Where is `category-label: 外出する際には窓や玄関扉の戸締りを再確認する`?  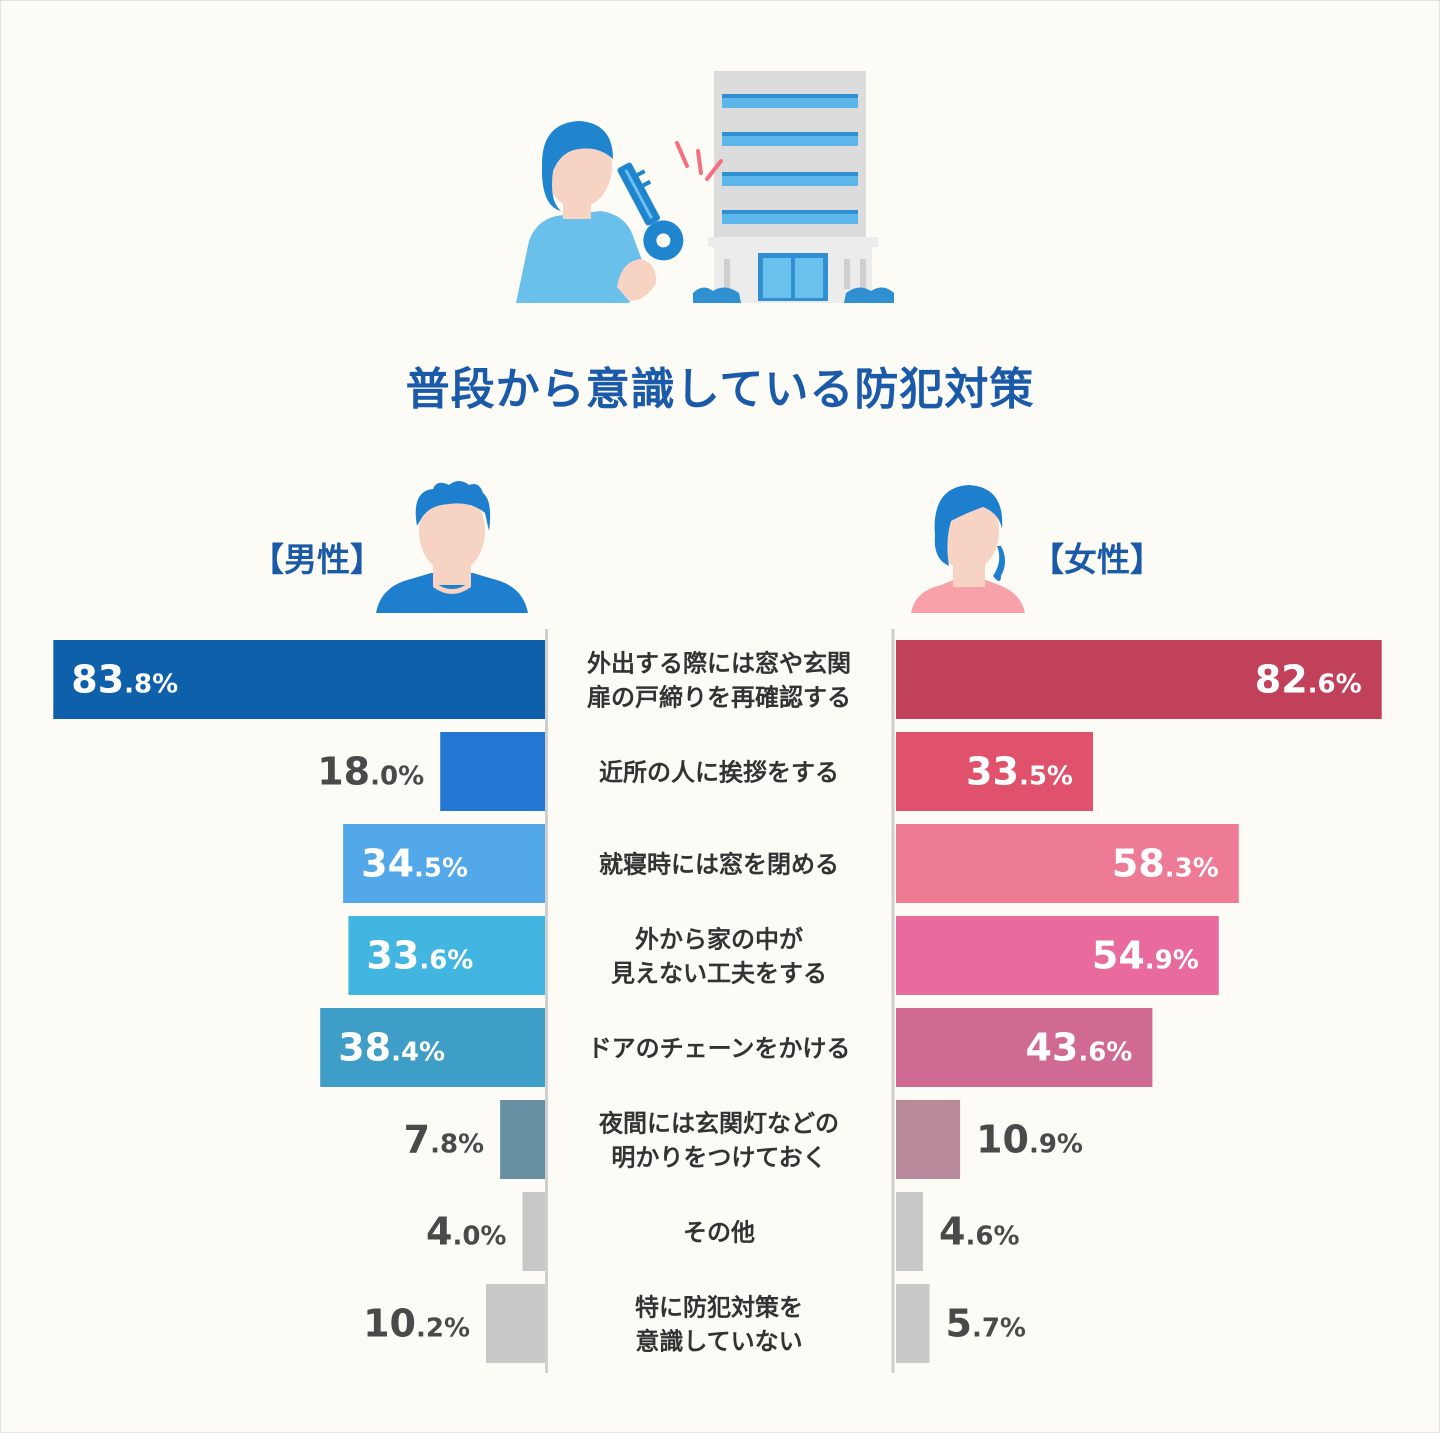
category-label: 外出する際には窓や玄関扉の戸締りを再確認する is located at coordinates (719, 681).